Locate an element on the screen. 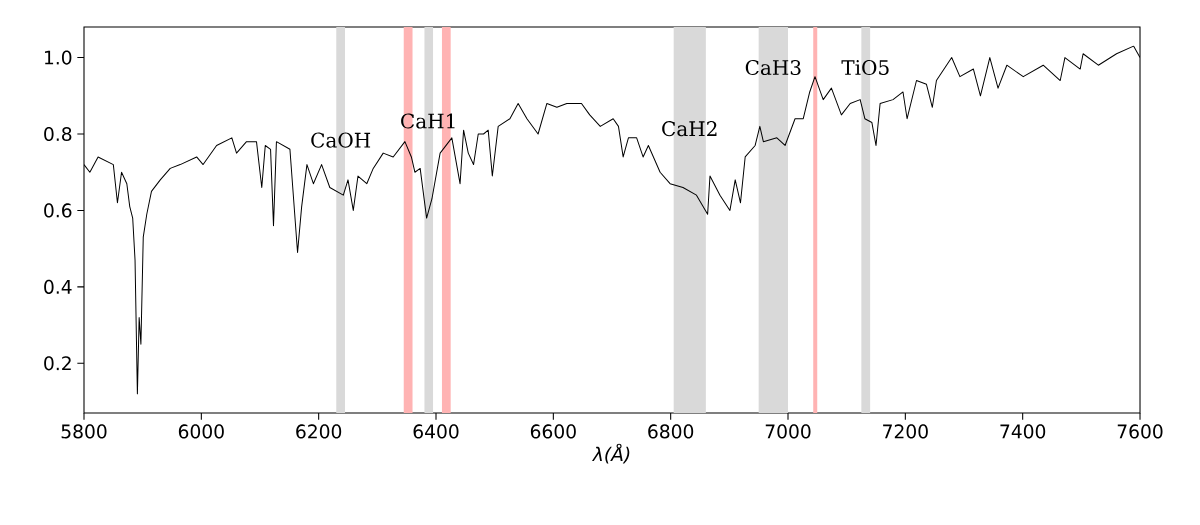 Image resolution: width=1200 pixels, height=525 pixels. x-tick-label: 6600 is located at coordinates (553, 431).